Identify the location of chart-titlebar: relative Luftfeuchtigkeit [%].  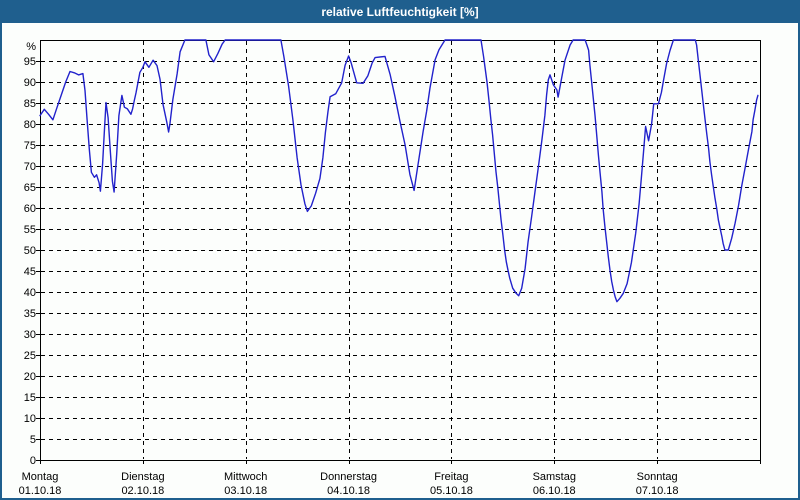
(400, 11).